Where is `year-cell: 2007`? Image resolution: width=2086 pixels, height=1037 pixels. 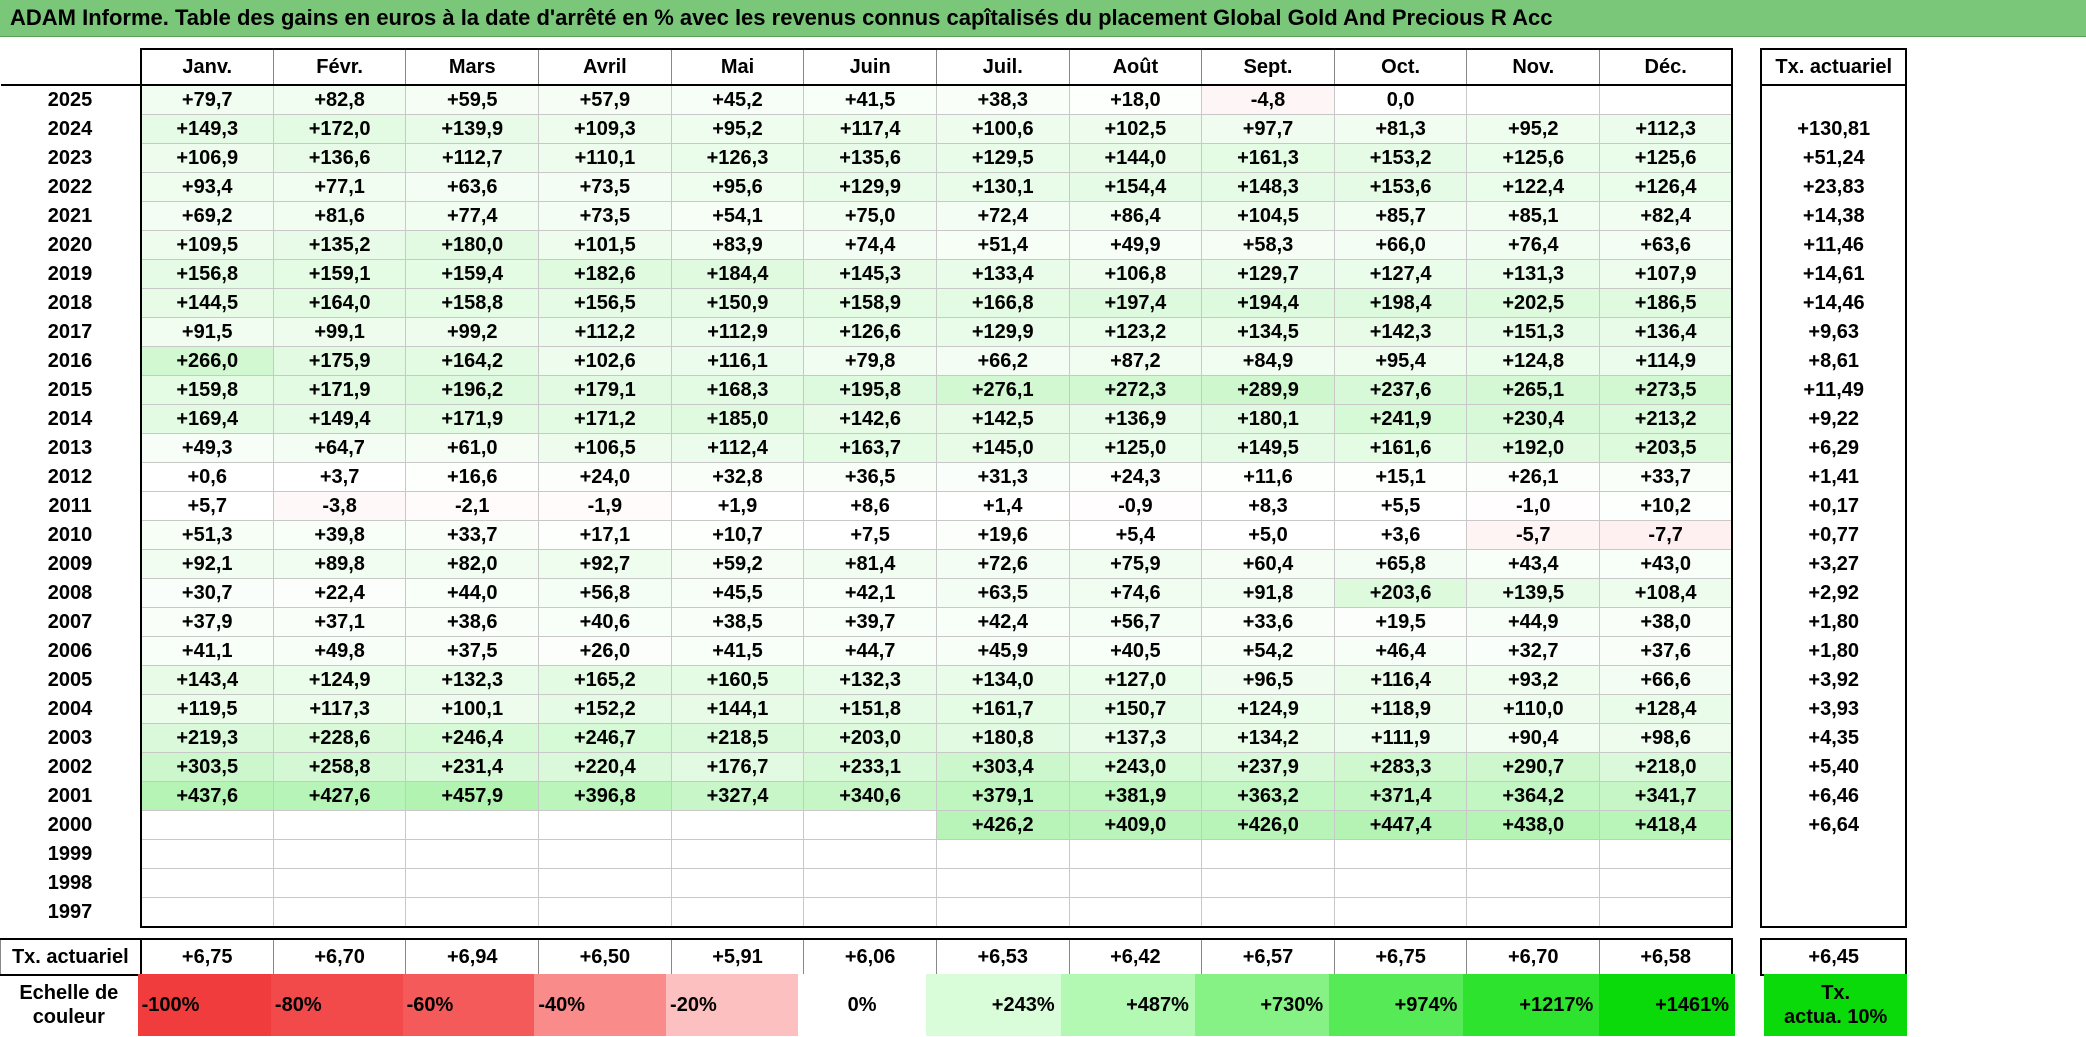 year-cell: 2007 is located at coordinates (71, 622).